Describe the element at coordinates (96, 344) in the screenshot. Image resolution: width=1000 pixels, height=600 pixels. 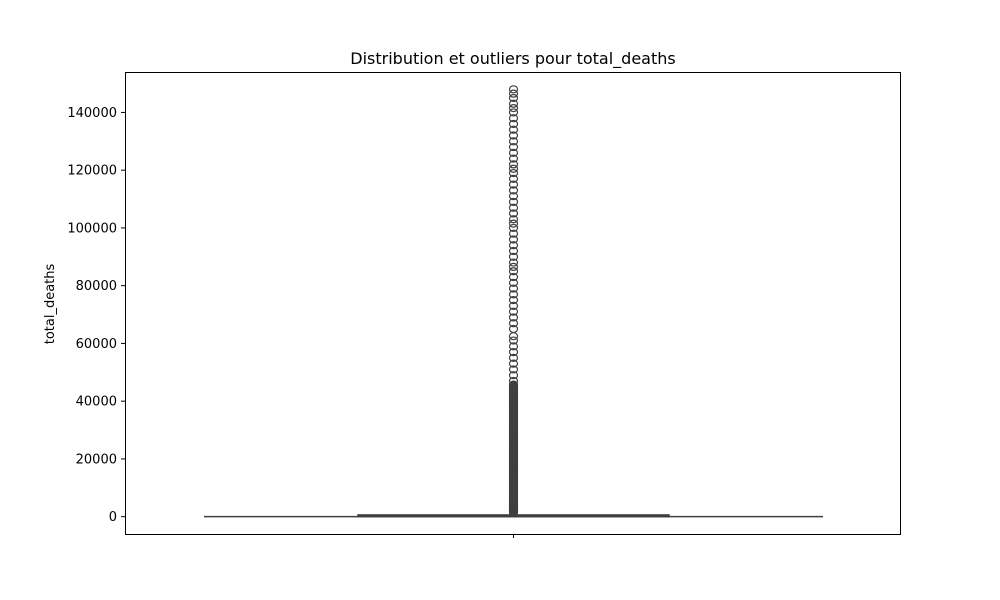
I see `y-tick-label: 60000` at that location.